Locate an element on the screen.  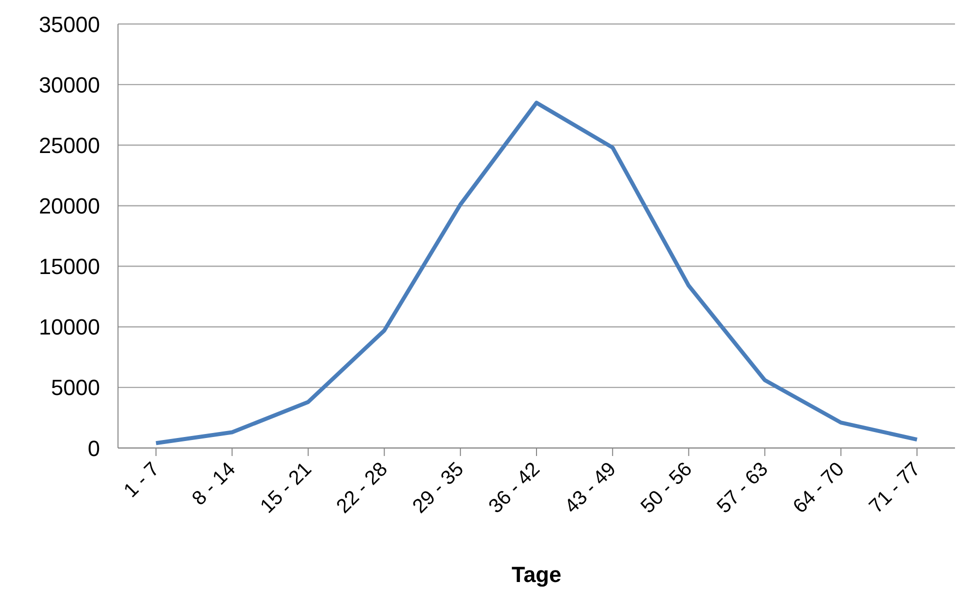
x-tick-label: 57 - 63 is located at coordinates (742, 488).